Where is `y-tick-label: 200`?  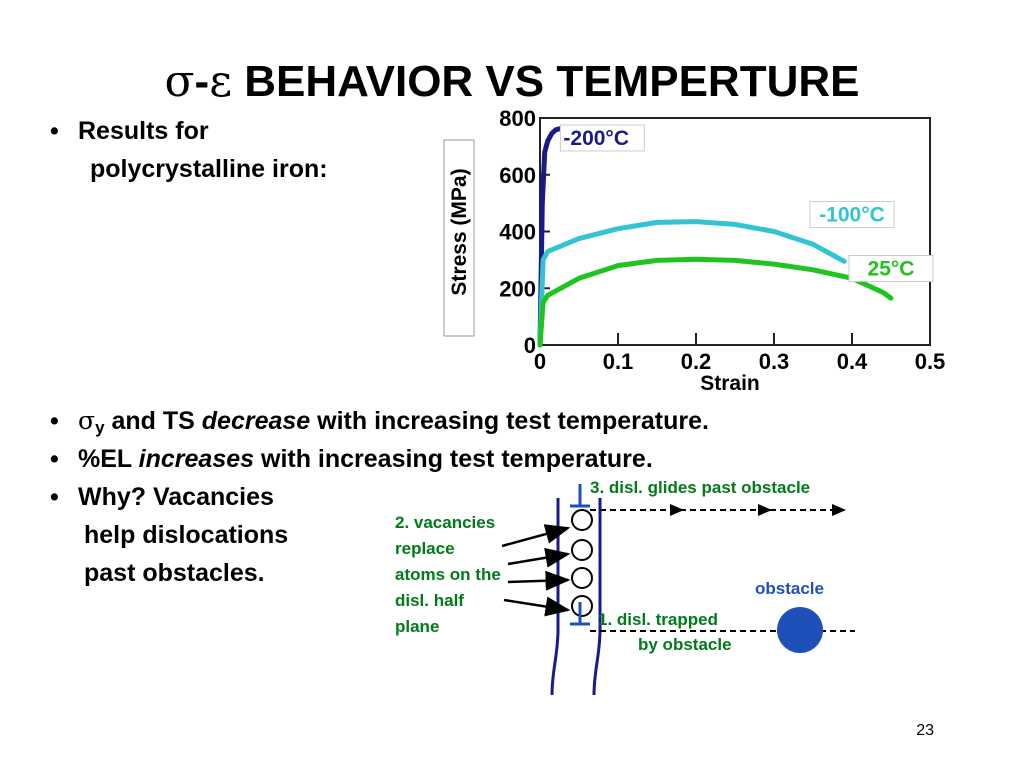
y-tick-label: 200 is located at coordinates (517, 288).